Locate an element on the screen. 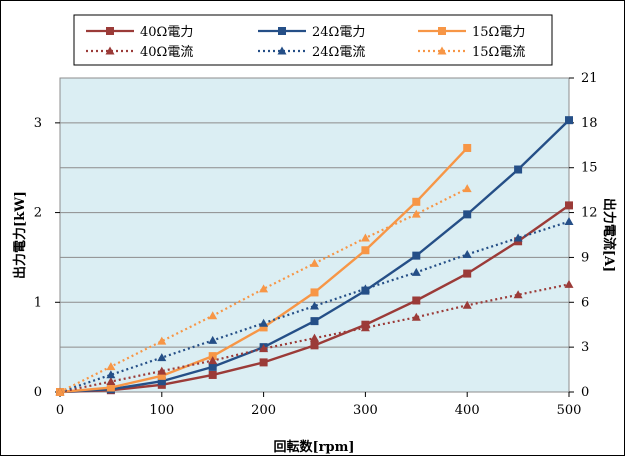 The width and height of the screenshot is (625, 456). y-tick-label: 1 is located at coordinates (38, 302).